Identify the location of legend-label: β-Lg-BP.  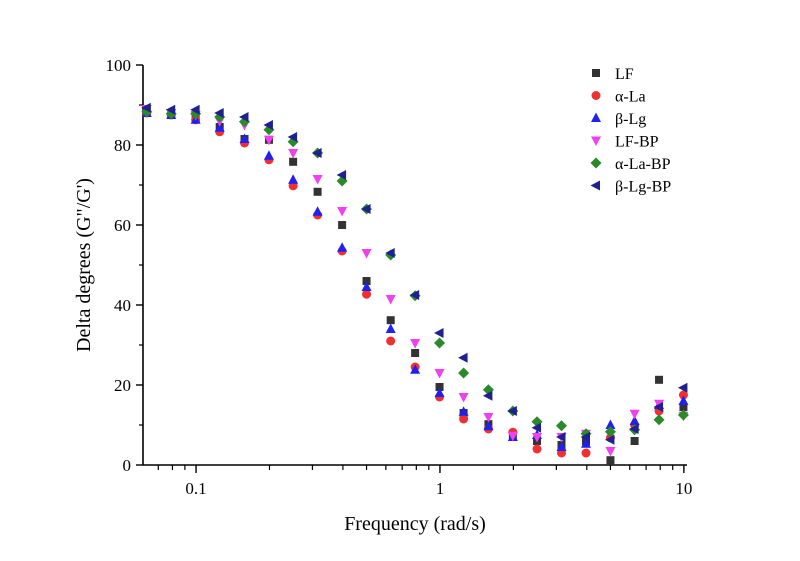
(643, 187).